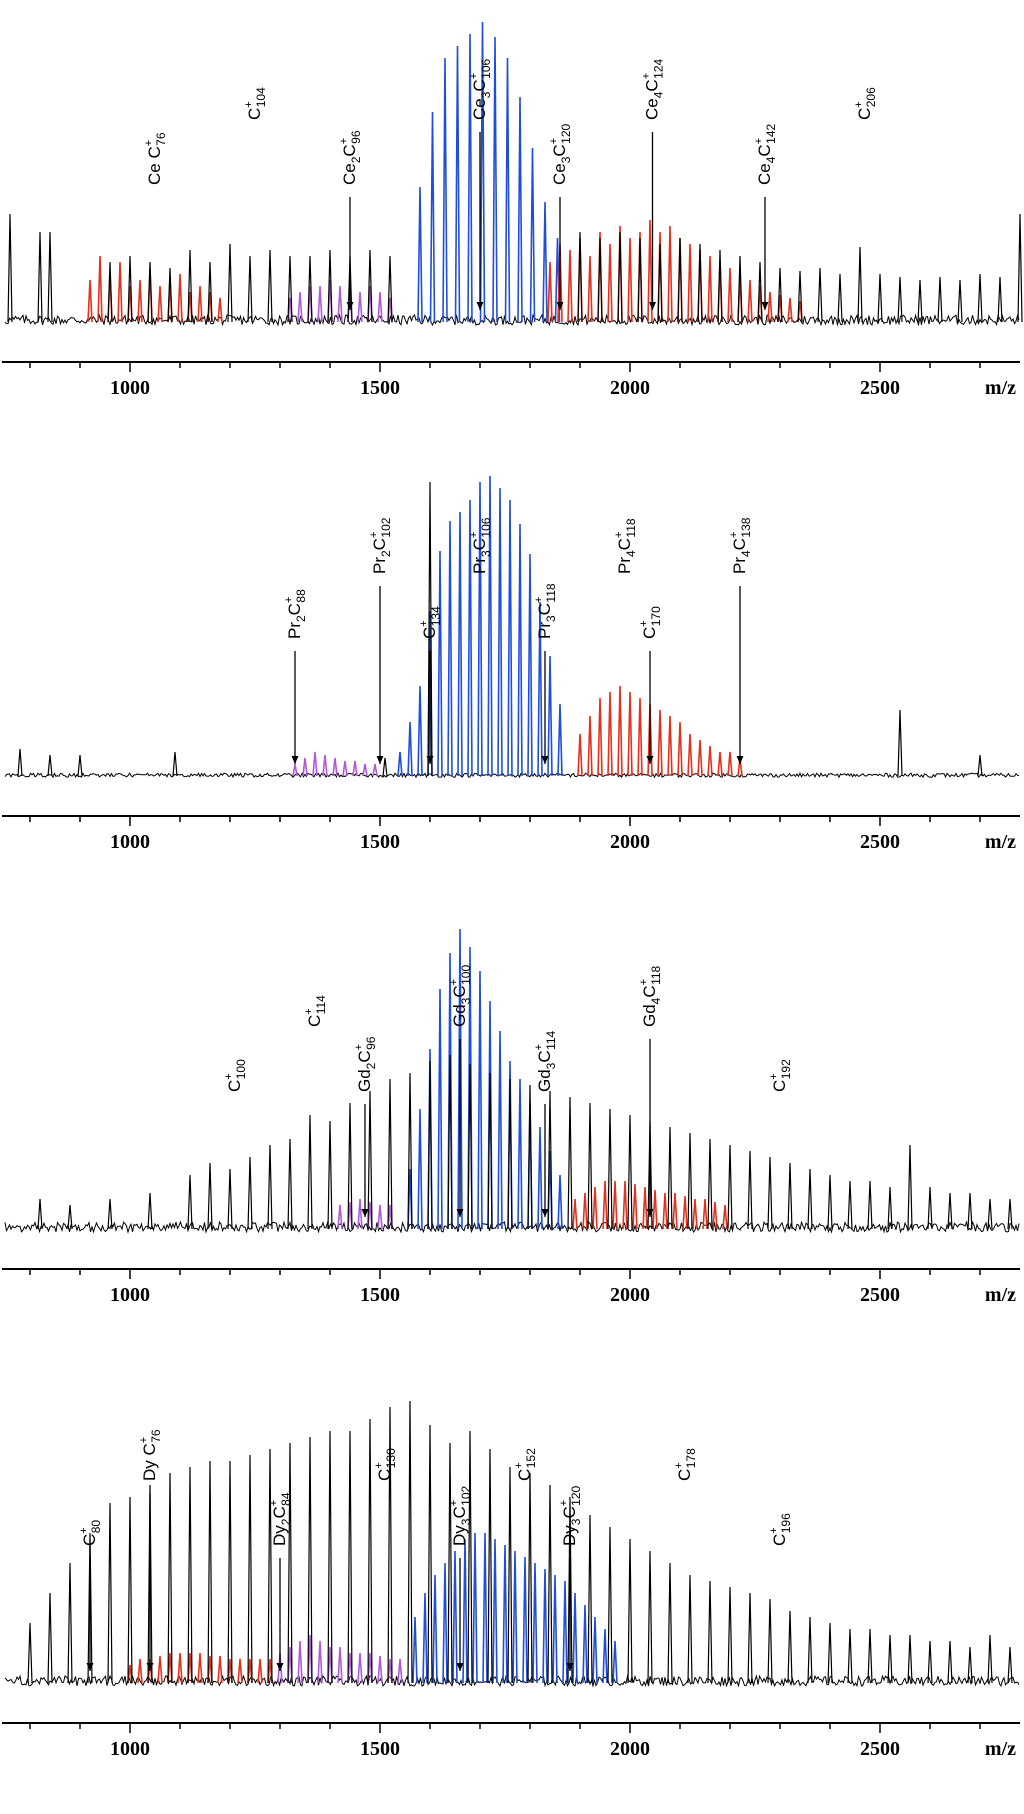  Describe the element at coordinates (560, 217) in the screenshot. I see `peak-annotation: Ce3C+120` at that location.